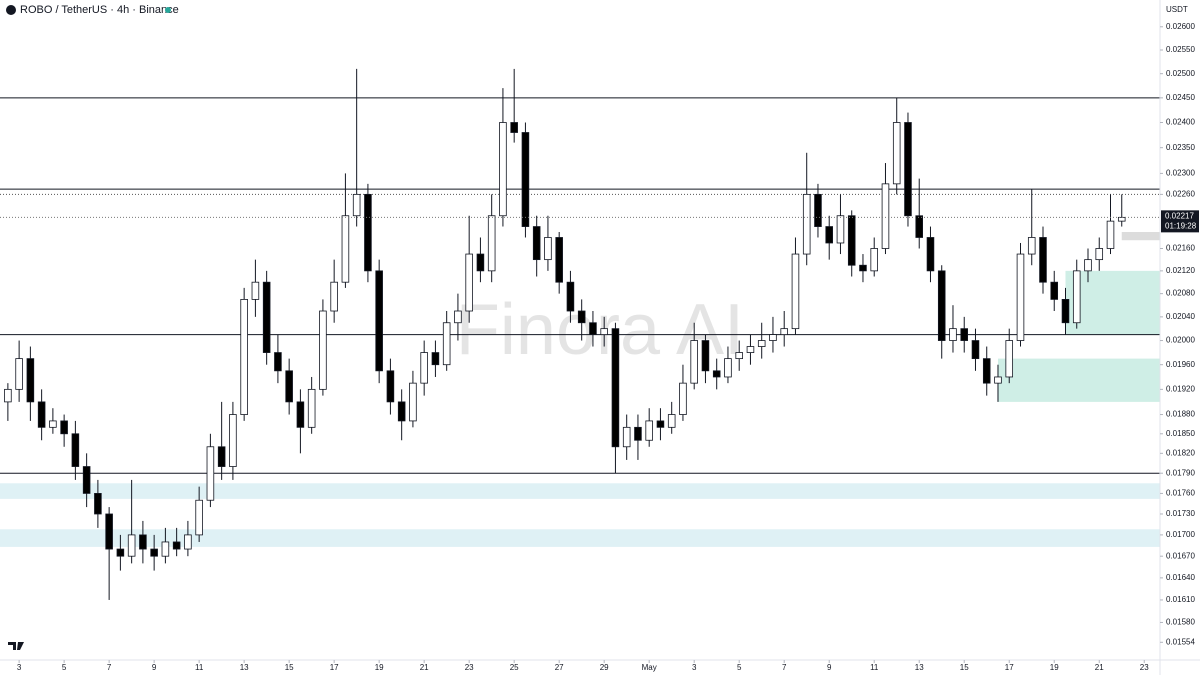 Image resolution: width=1200 pixels, height=675 pixels. What do you see at coordinates (1180, 622) in the screenshot?
I see `y-tick-label: 0.01580` at bounding box center [1180, 622].